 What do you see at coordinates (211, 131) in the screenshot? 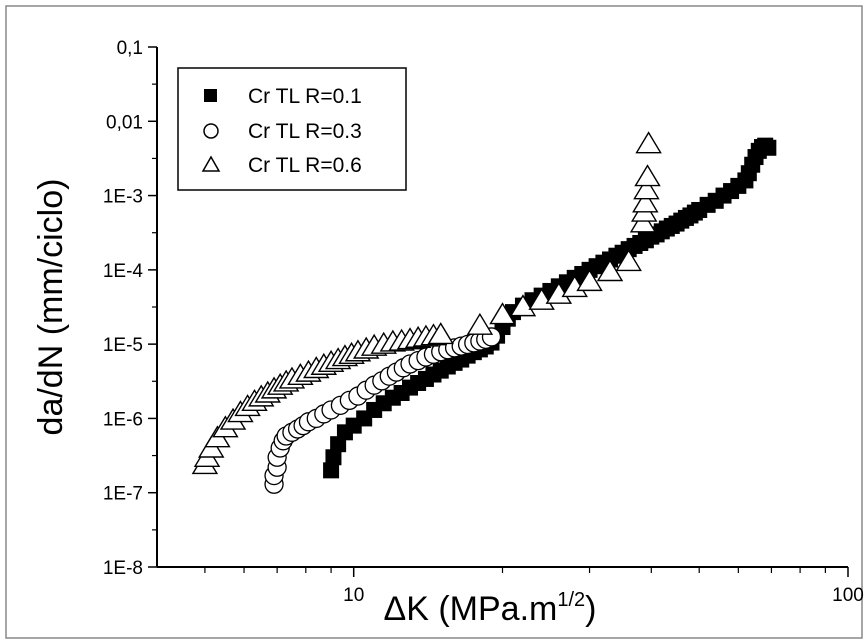
I see `legend-marker-open-circle` at bounding box center [211, 131].